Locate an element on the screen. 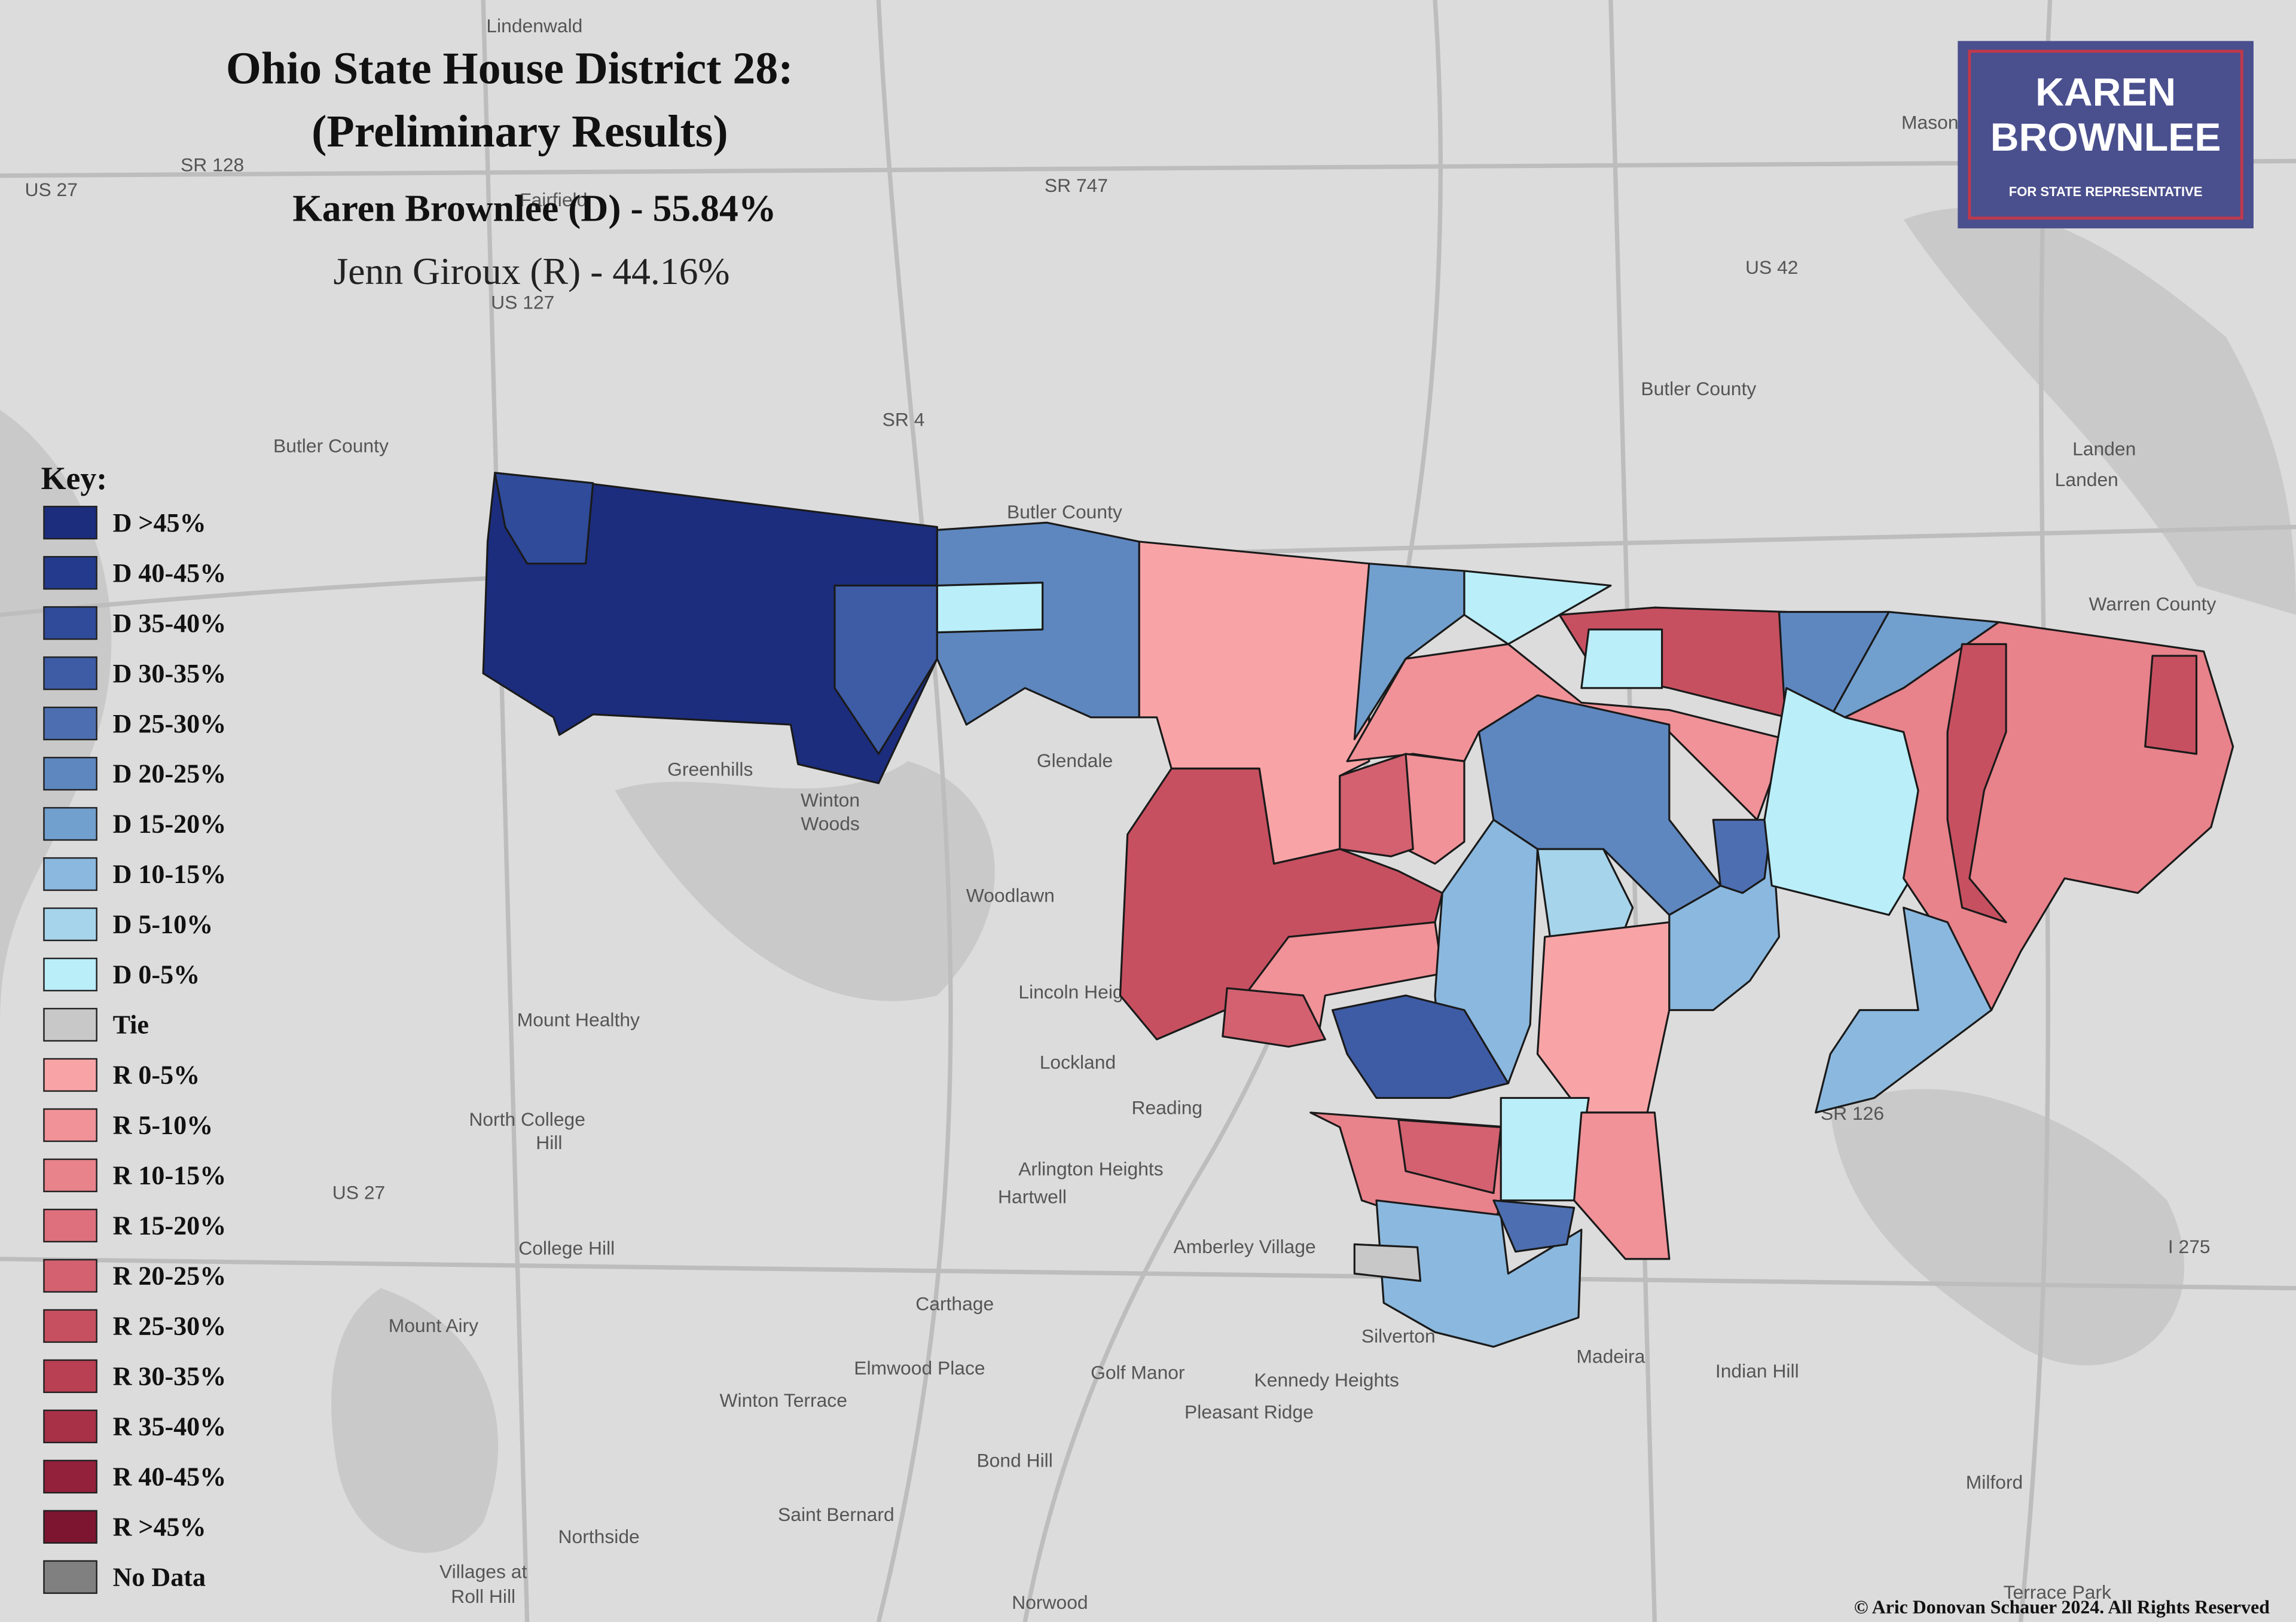  place-label: Elmwood Place is located at coordinates (919, 1368).